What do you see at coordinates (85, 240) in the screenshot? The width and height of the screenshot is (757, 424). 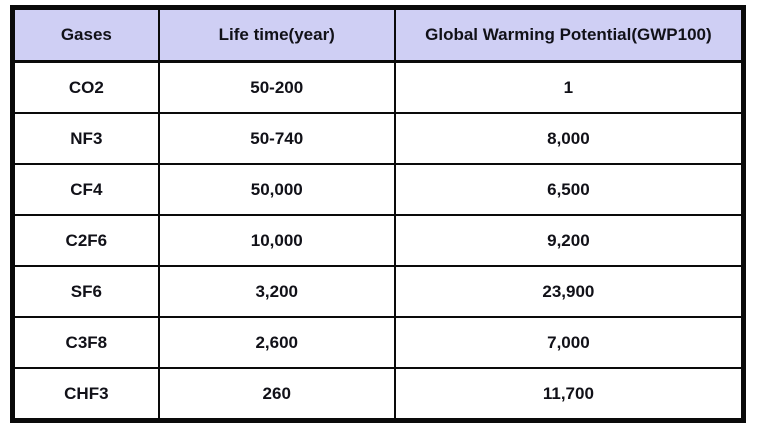 I see `table-cell: C2F6` at bounding box center [85, 240].